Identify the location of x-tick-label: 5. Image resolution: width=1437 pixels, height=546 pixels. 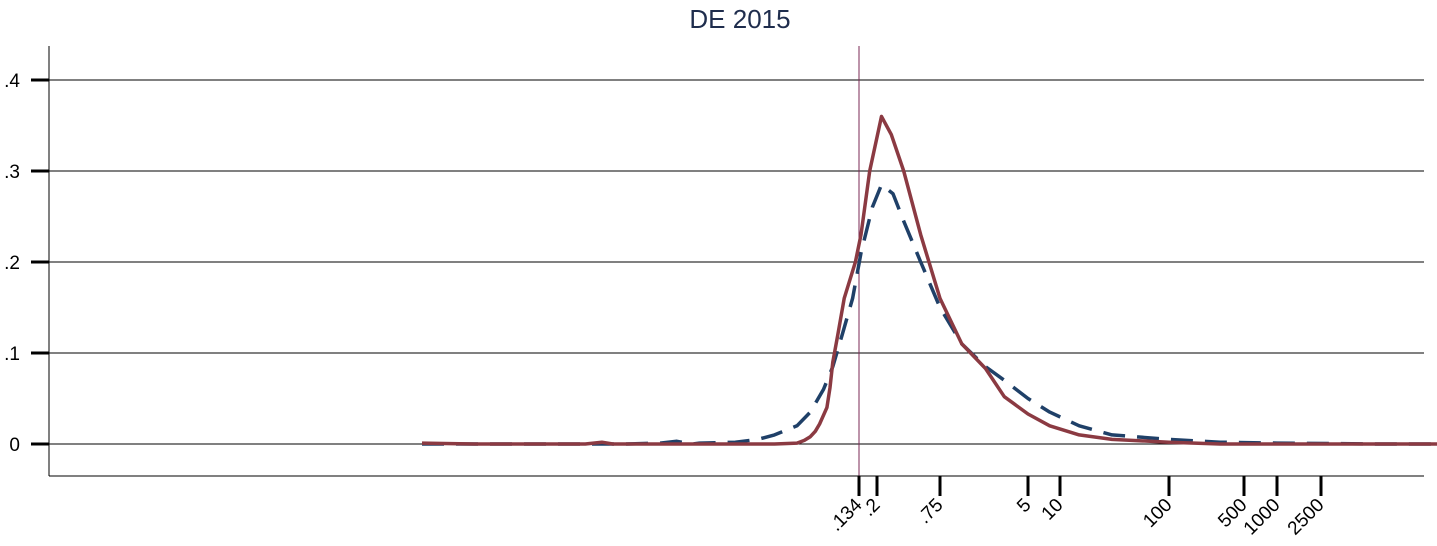
(1024, 506).